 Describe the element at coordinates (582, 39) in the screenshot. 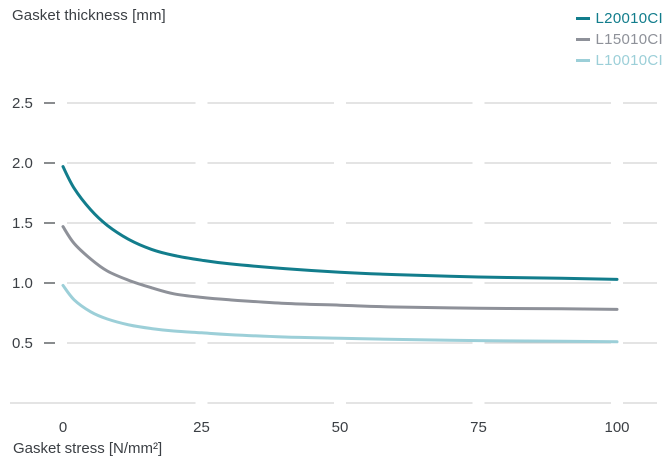

I see `legend-swatch-l15010ci` at that location.